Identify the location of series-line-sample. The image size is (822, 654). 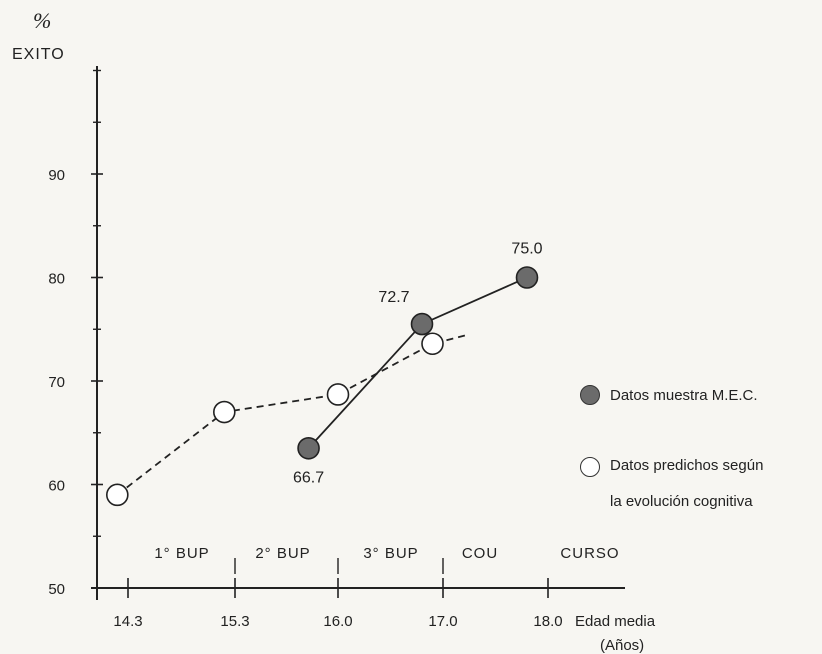
(417, 362).